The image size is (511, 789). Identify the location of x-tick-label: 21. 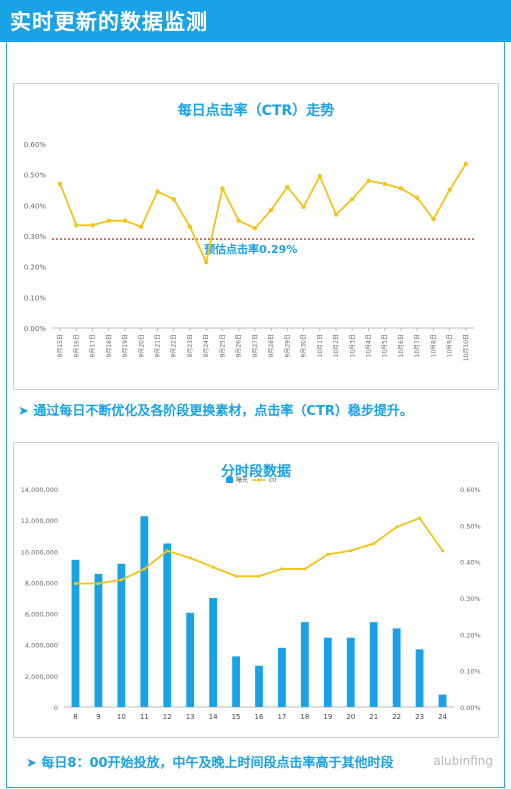
(373, 717).